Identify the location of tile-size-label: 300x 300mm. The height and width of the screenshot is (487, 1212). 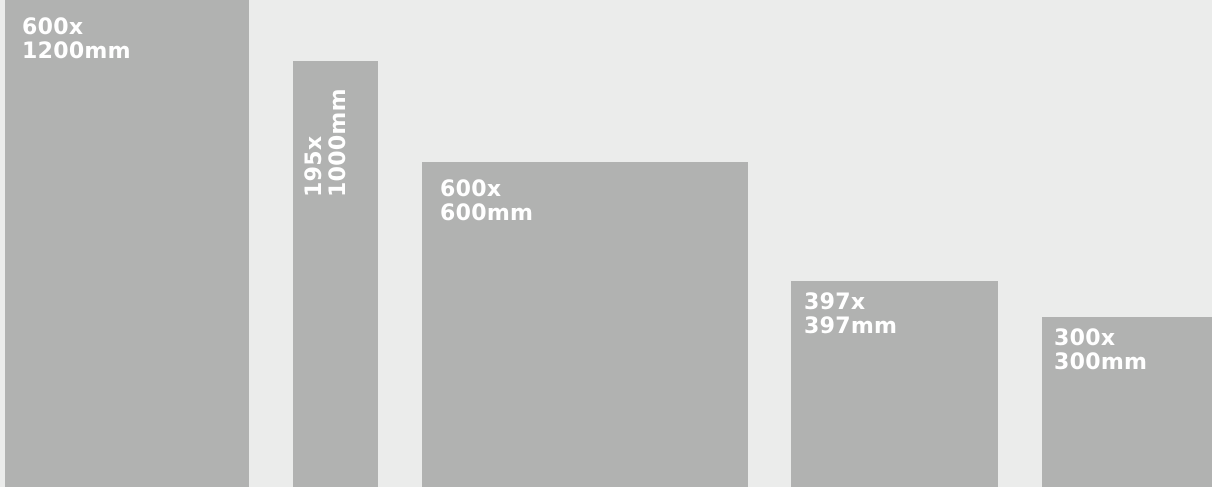
(1100, 351).